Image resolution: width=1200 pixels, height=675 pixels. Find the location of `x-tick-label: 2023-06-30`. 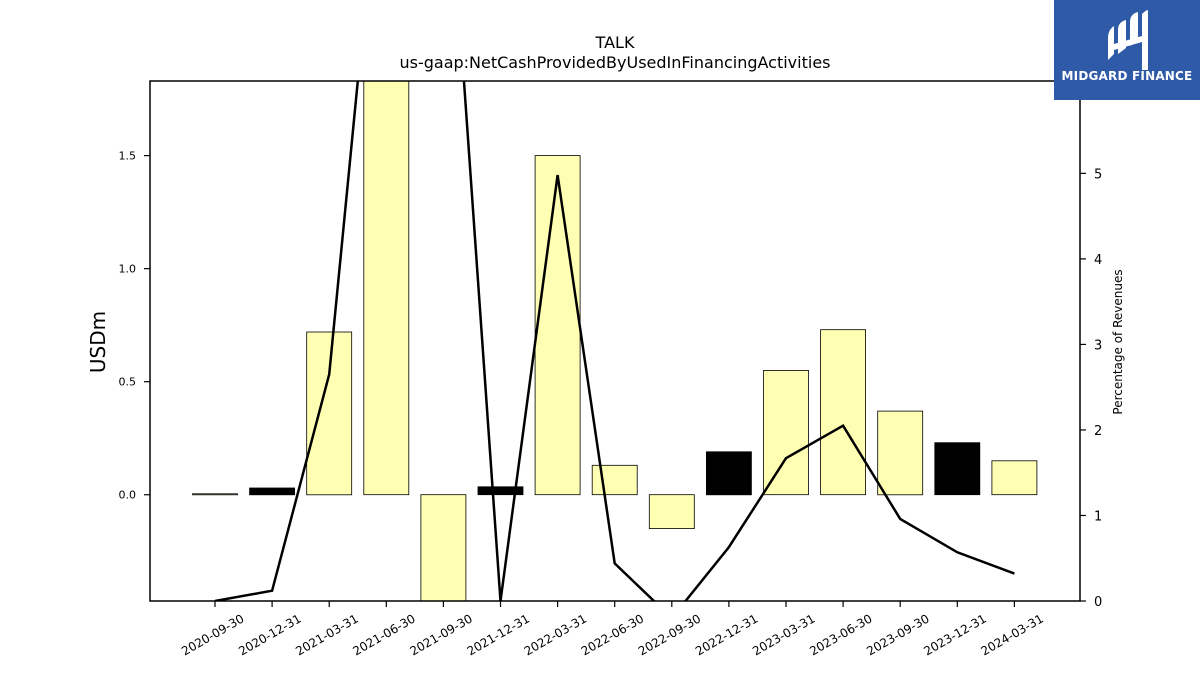

x-tick-label: 2023-06-30 is located at coordinates (840, 634).